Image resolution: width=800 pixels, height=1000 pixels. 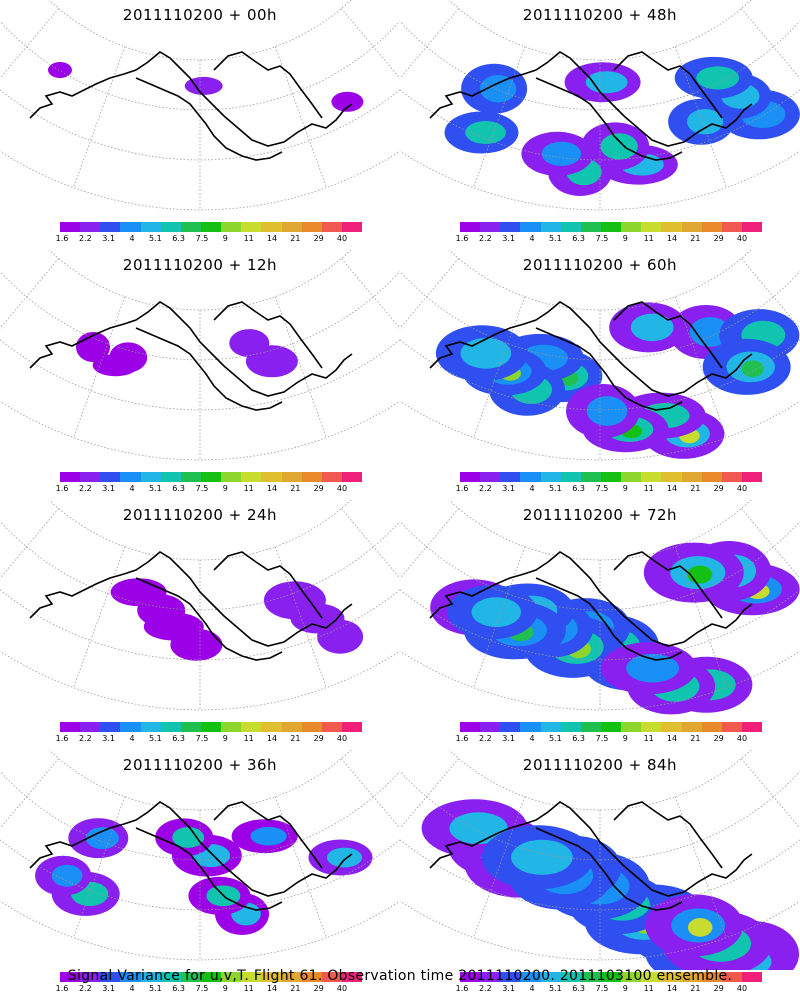 I want to click on coastline, so click(x=591, y=856).